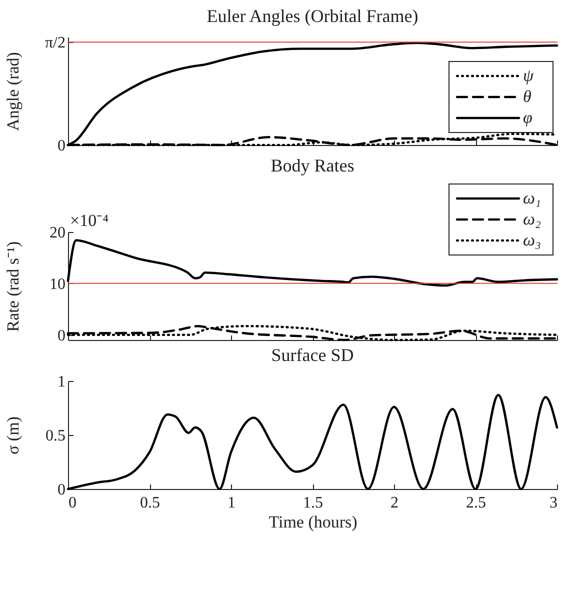  What do you see at coordinates (554, 503) in the screenshot?
I see `x-tick-label: 3` at bounding box center [554, 503].